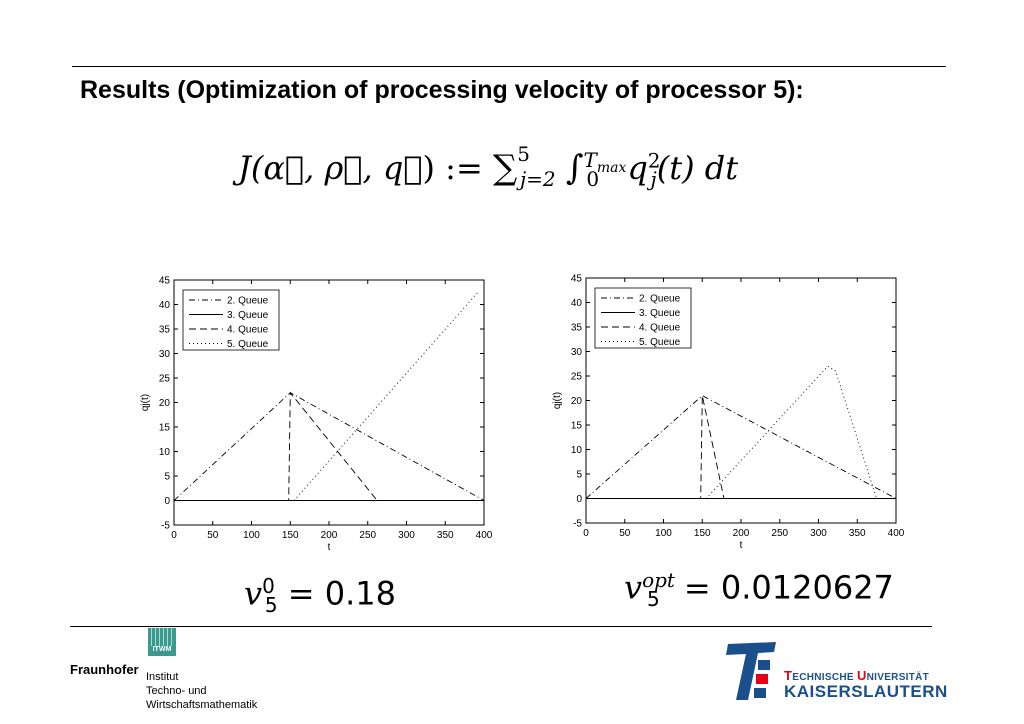 Image resolution: width=1024 pixels, height=724 pixels. Describe the element at coordinates (501, 626) in the screenshot. I see `bottom-rule` at that location.